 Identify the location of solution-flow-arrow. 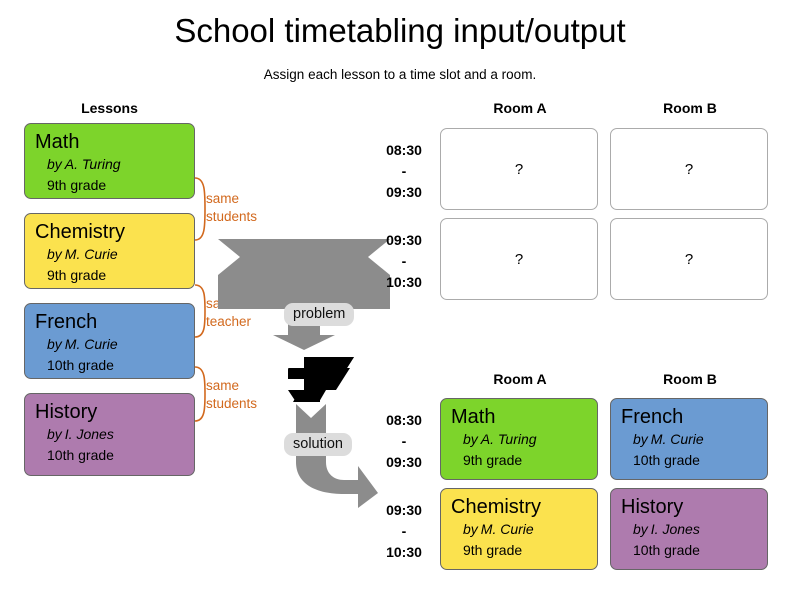
(337, 456).